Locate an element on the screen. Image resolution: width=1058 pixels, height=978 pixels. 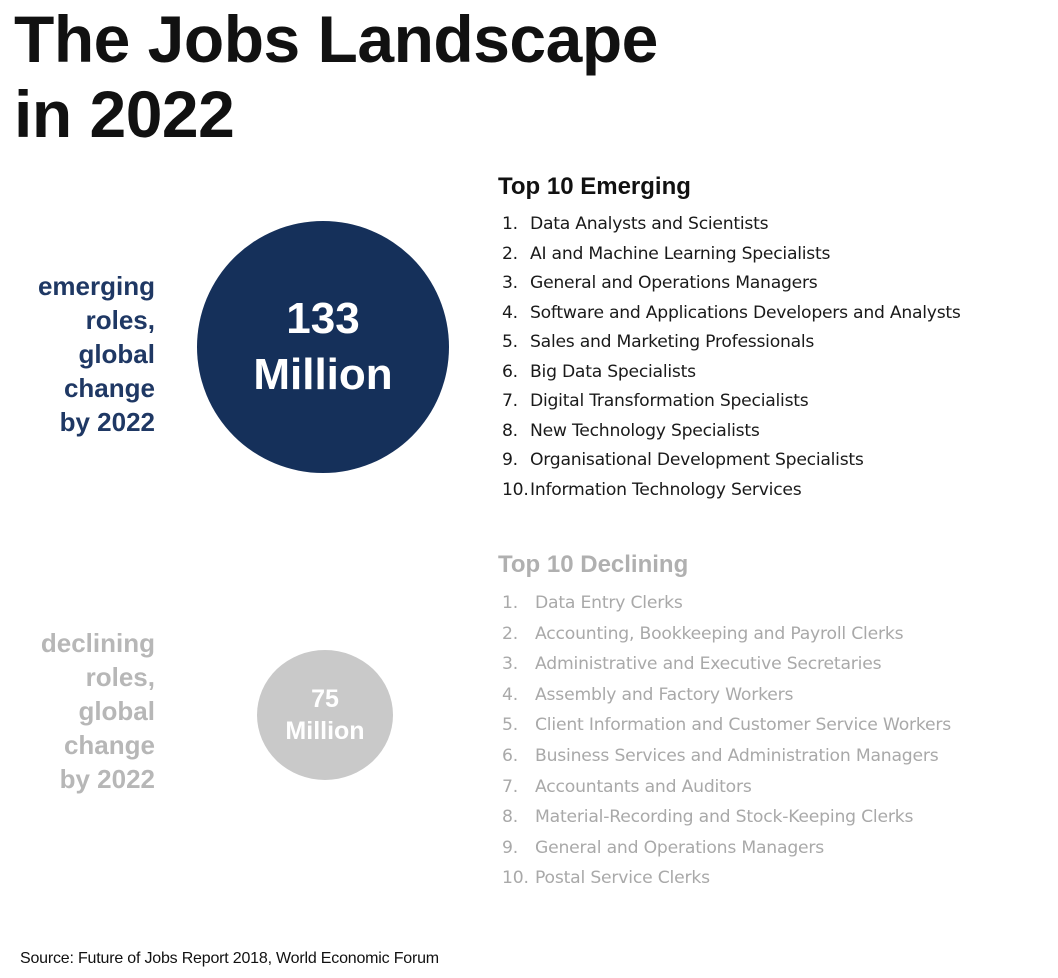
list-item-text: Assembly and Factory Workers is located at coordinates (664, 694).